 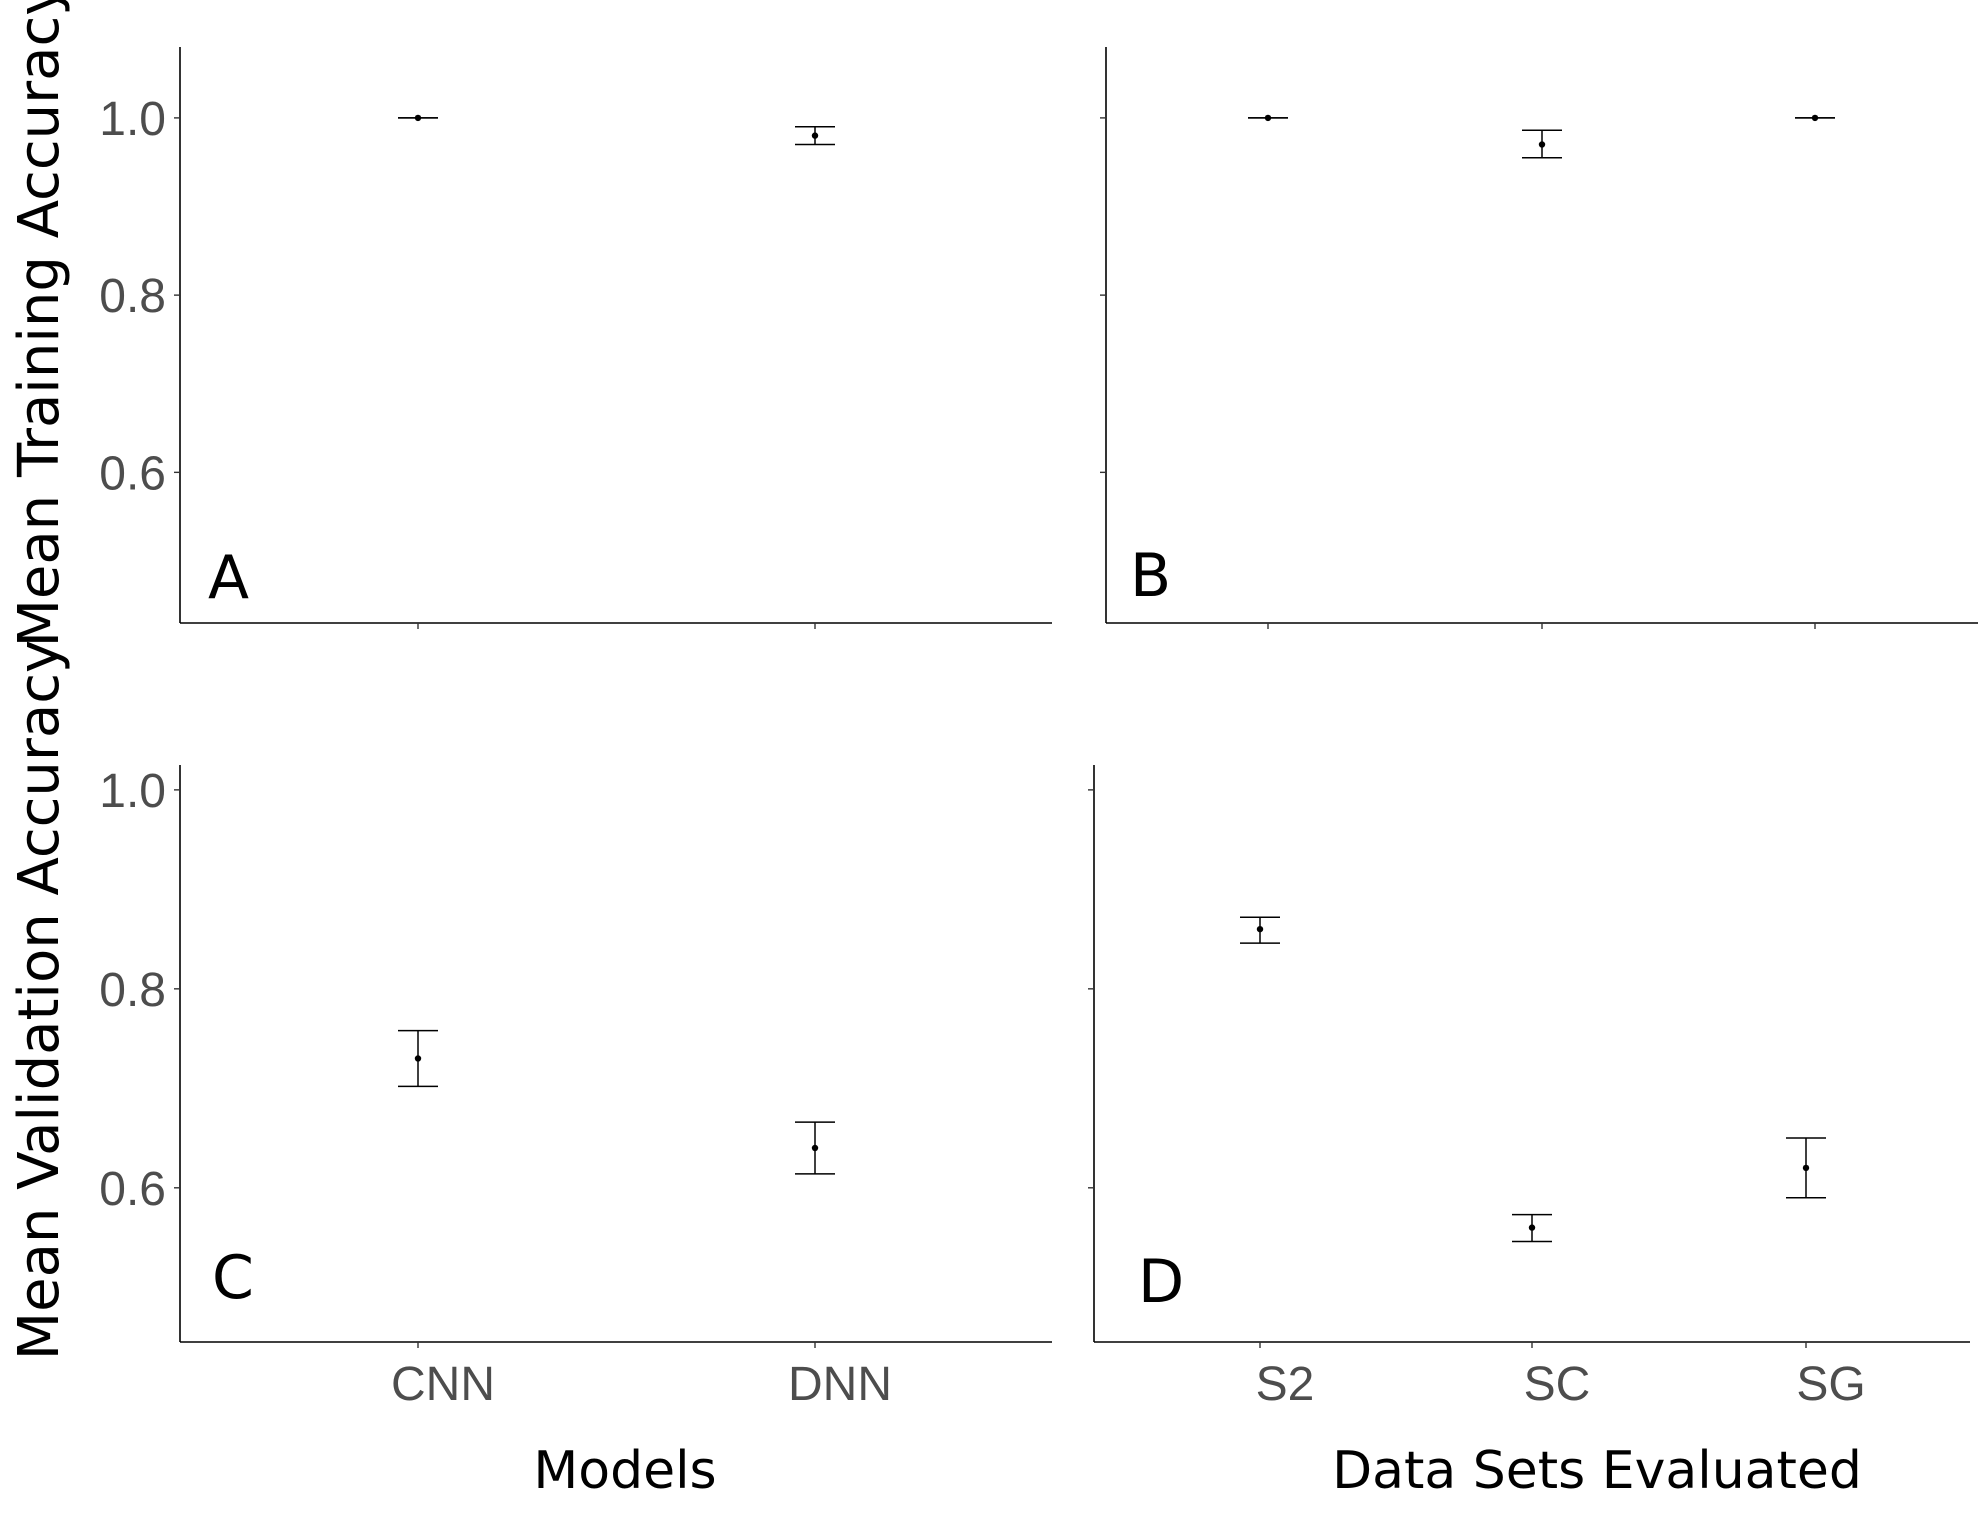 I want to click on point-b-sc, so click(x=1542, y=144).